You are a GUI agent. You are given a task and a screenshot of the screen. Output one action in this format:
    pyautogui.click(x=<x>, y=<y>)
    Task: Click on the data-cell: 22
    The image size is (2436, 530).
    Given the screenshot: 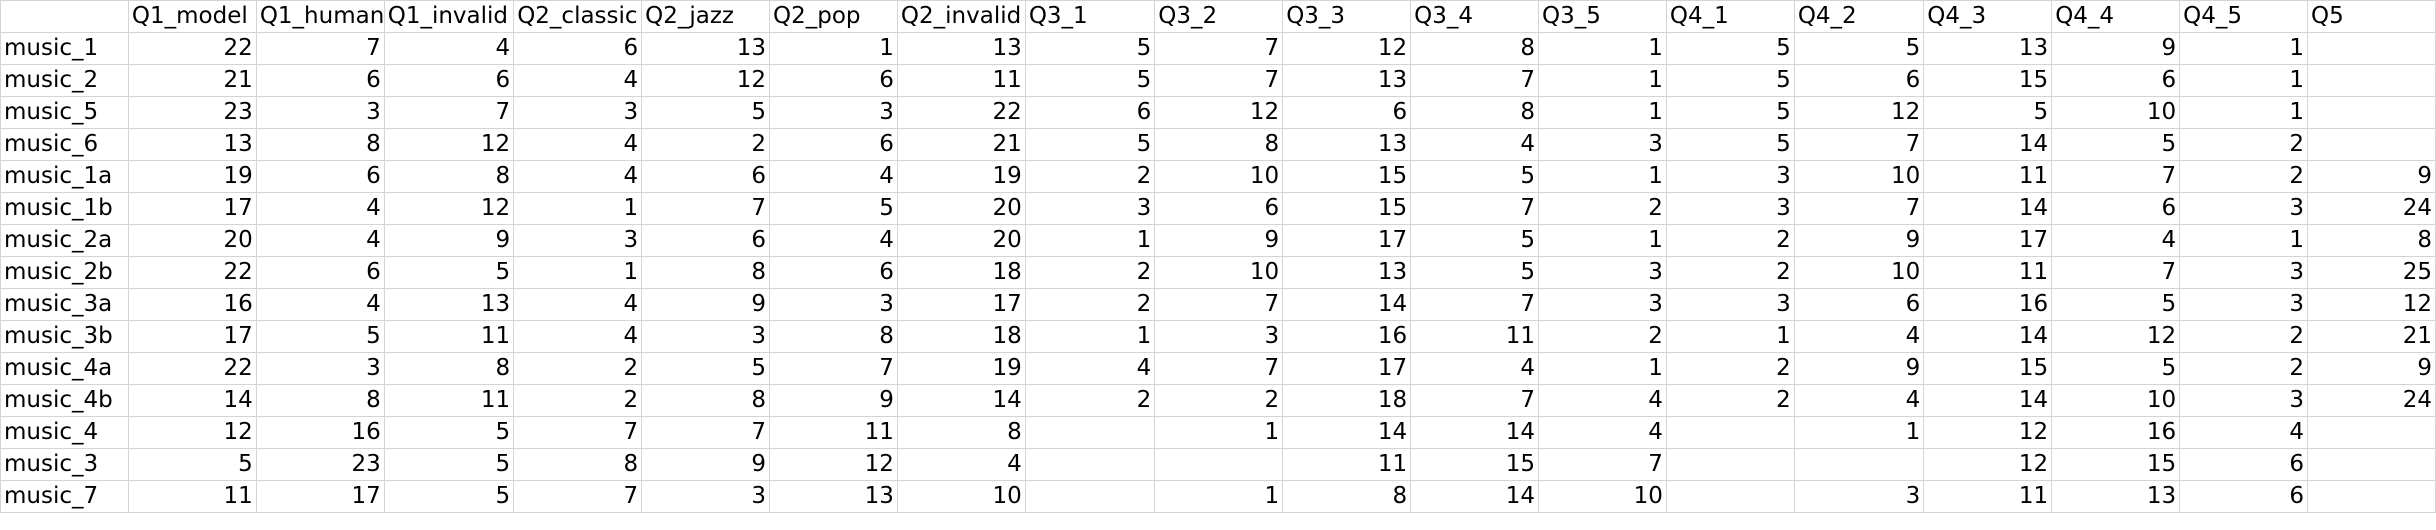 What is the action you would take?
    pyautogui.click(x=192, y=272)
    